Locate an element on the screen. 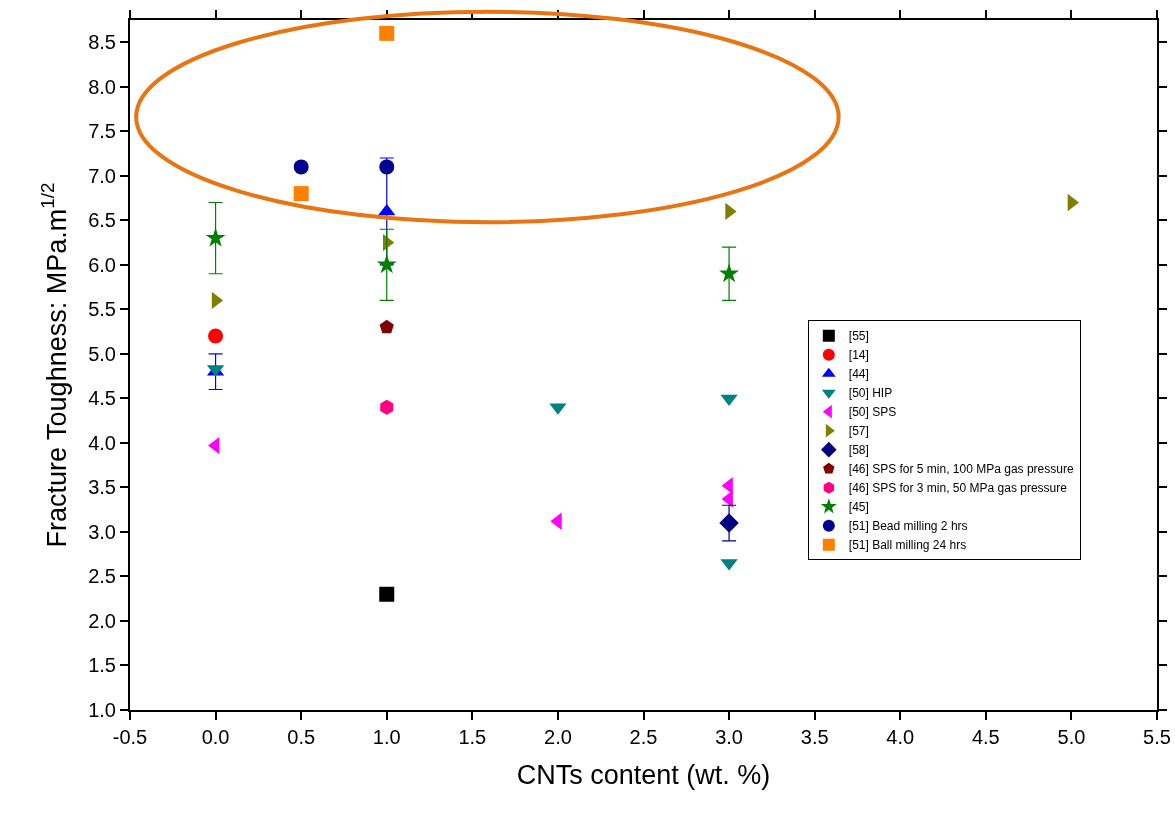 Image resolution: width=1175 pixels, height=816 pixels. legend-label: [51] Ball milling 24 hrs is located at coordinates (907, 545).